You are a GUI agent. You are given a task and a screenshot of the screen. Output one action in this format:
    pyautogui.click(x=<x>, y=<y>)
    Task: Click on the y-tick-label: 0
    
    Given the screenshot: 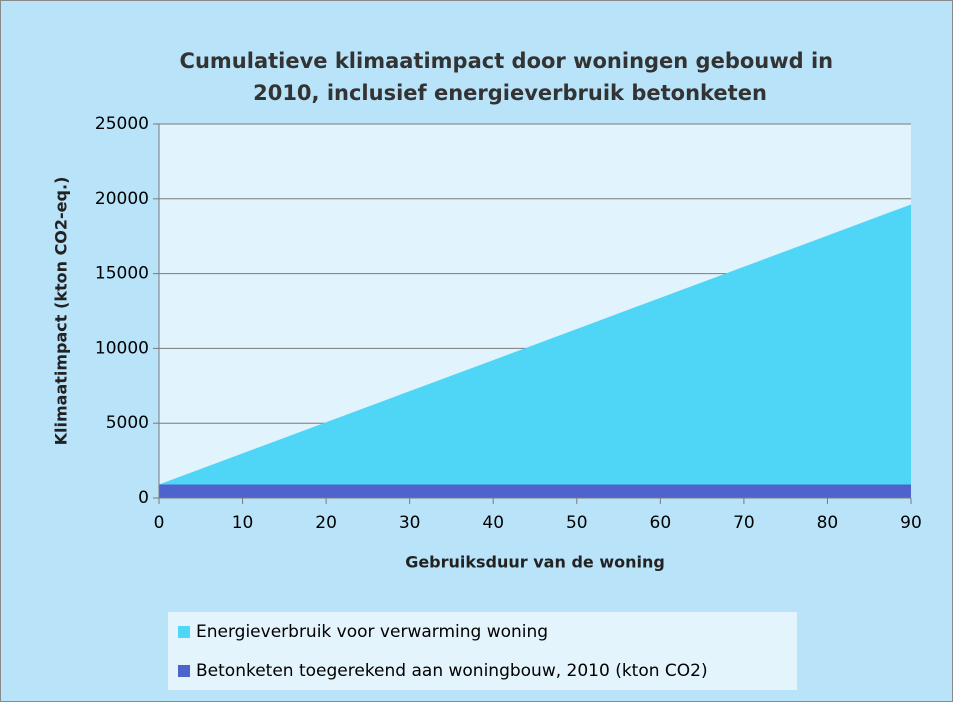 What is the action you would take?
    pyautogui.click(x=143, y=498)
    